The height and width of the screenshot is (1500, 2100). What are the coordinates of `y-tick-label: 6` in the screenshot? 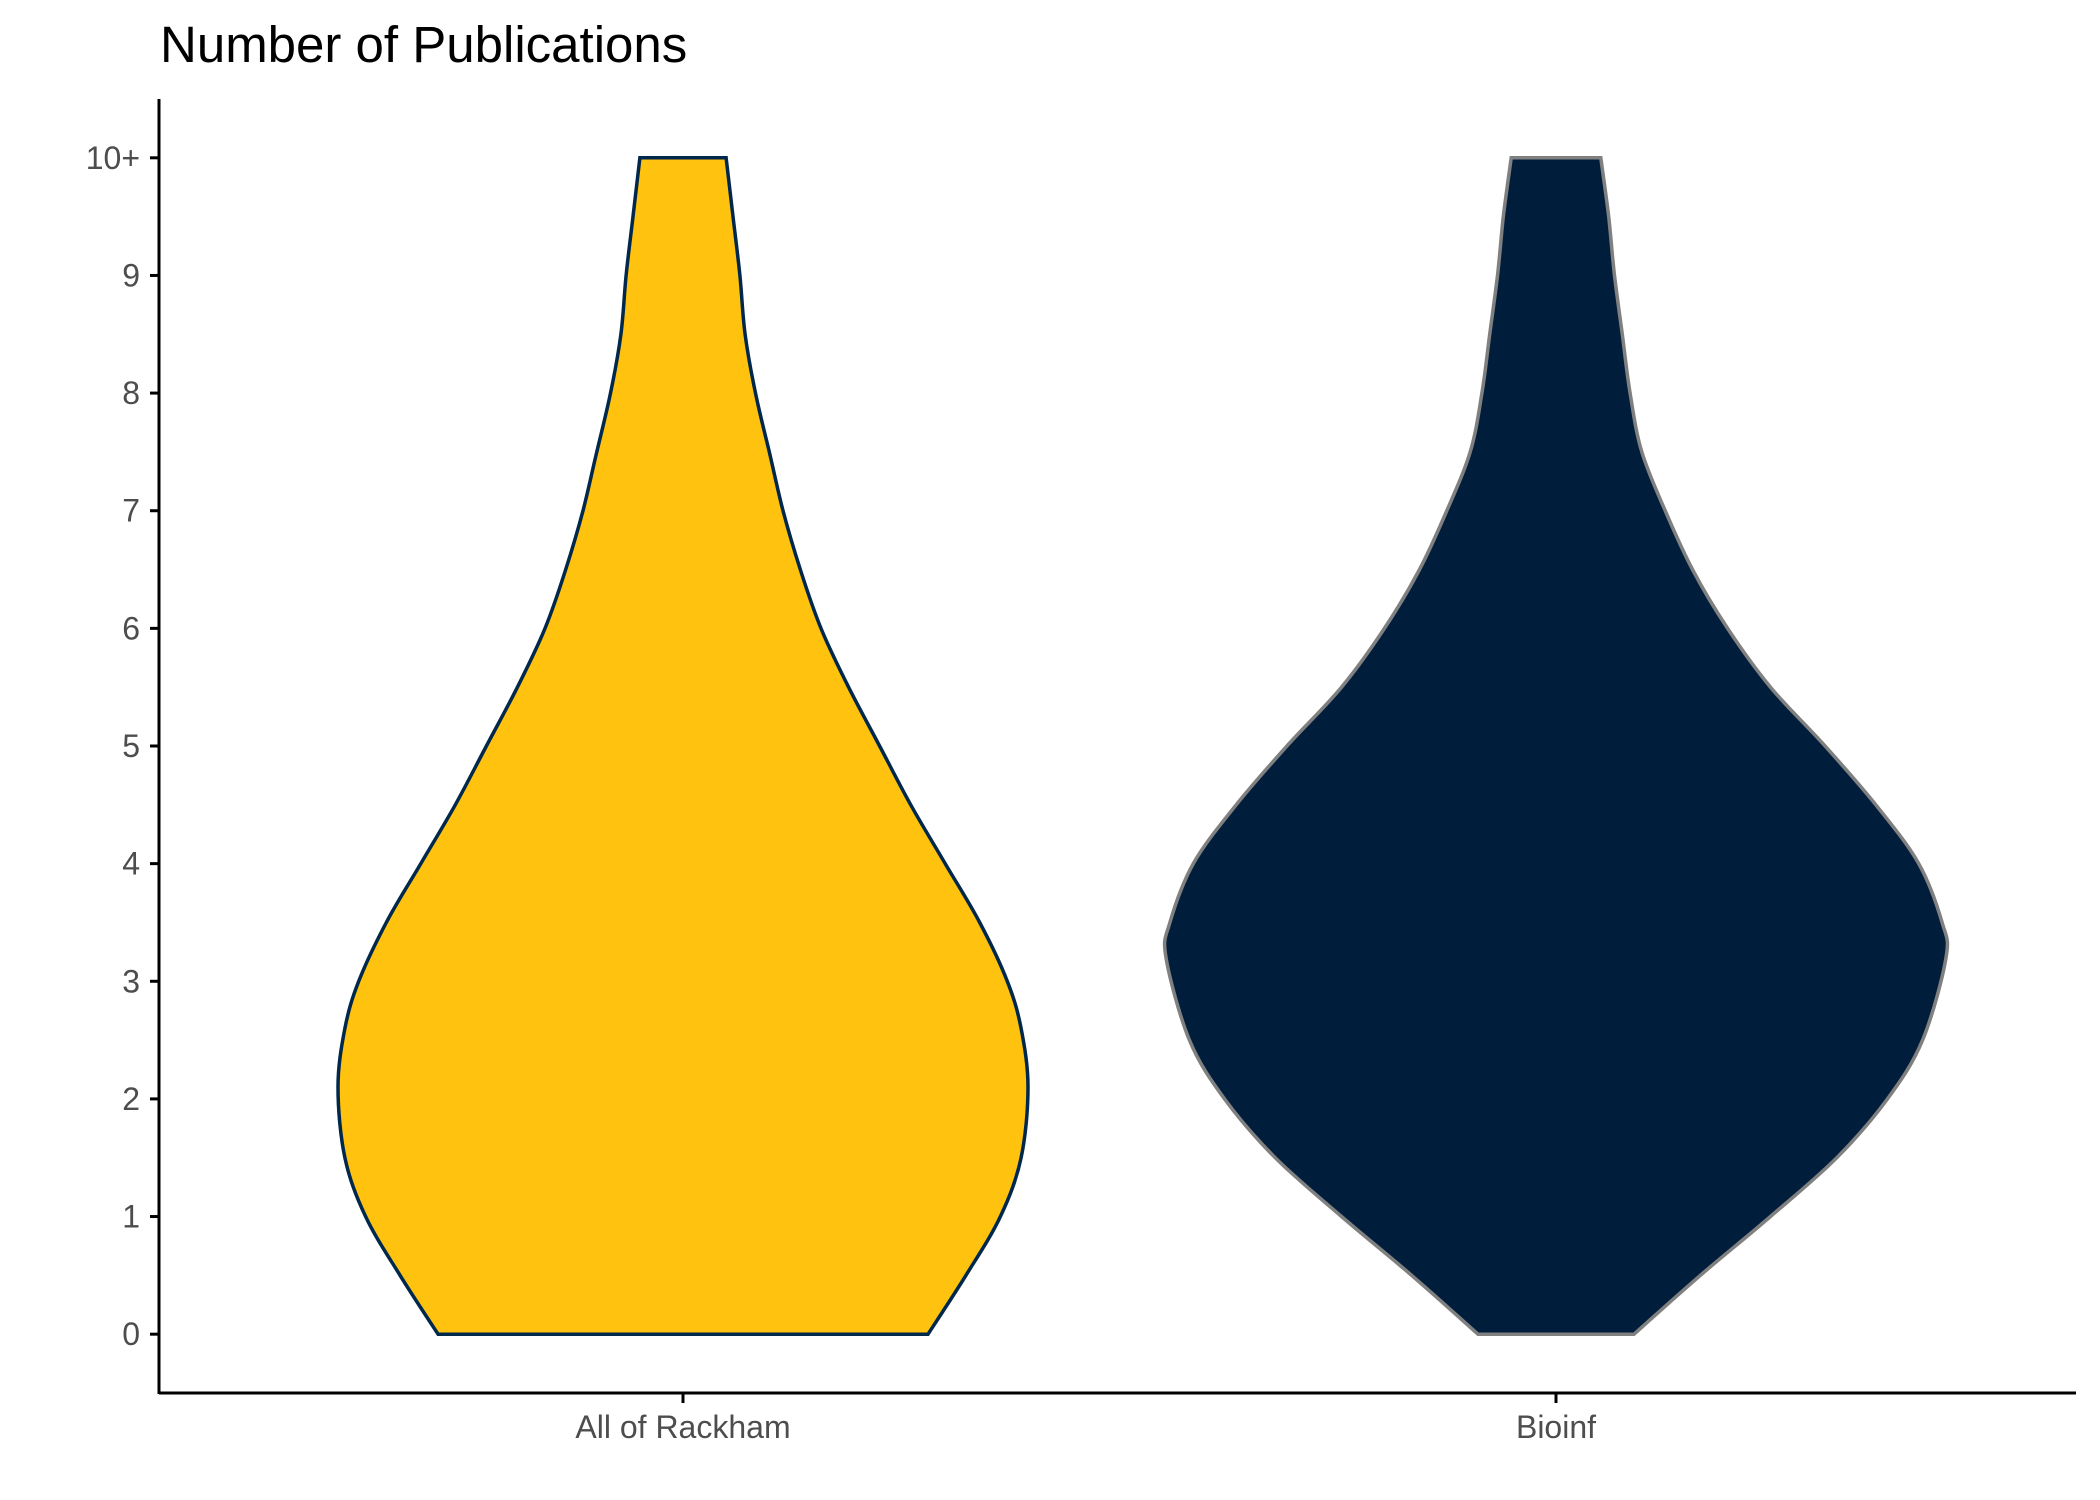 It's located at (131, 628).